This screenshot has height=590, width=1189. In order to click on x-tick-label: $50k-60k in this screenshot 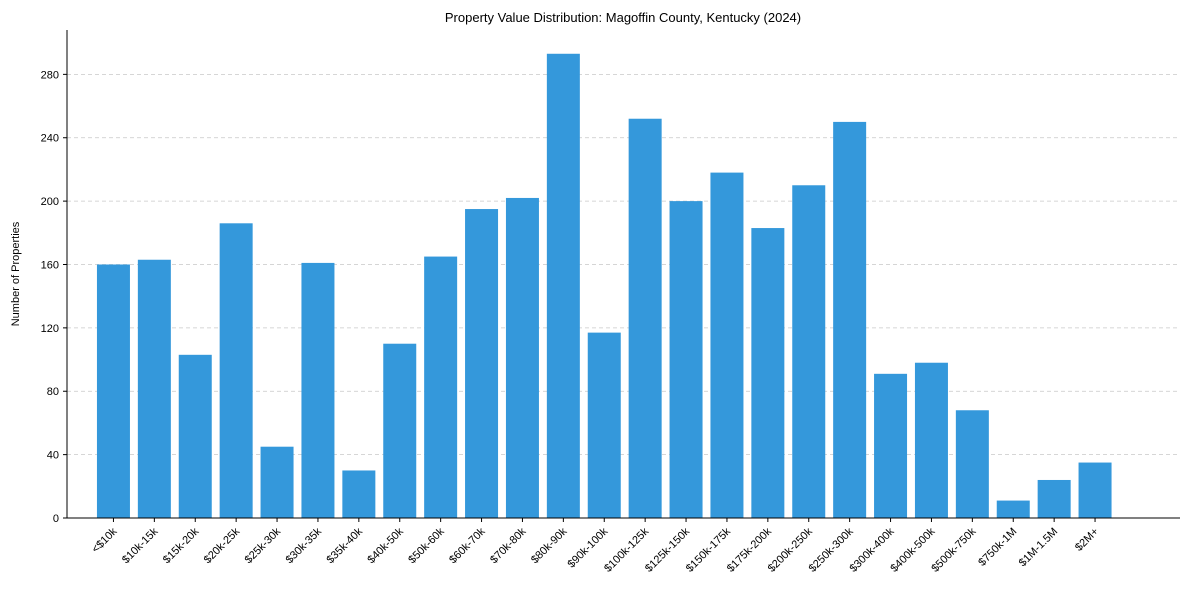, I will do `click(426, 545)`.